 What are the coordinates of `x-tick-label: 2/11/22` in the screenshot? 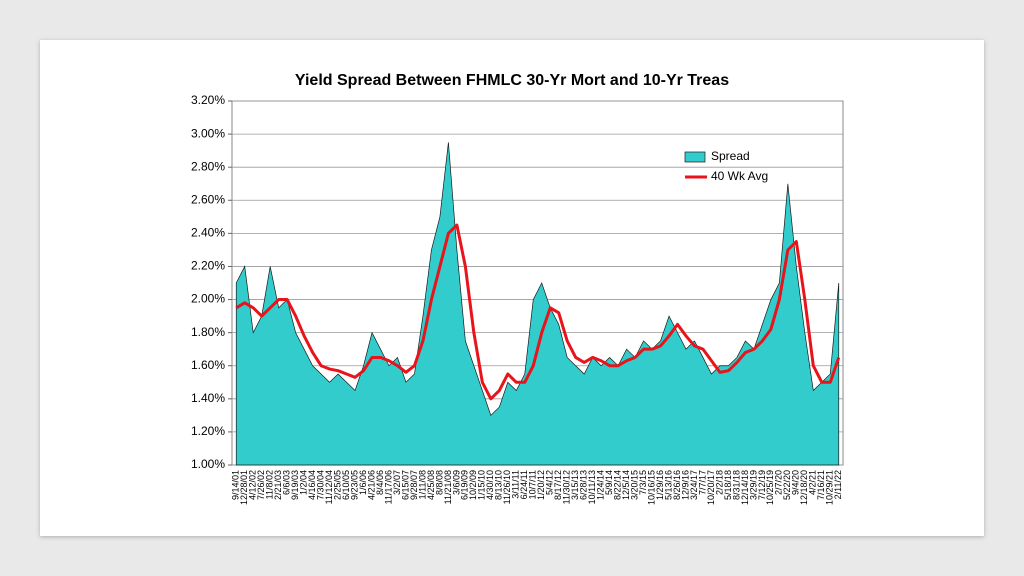 It's located at (838, 484).